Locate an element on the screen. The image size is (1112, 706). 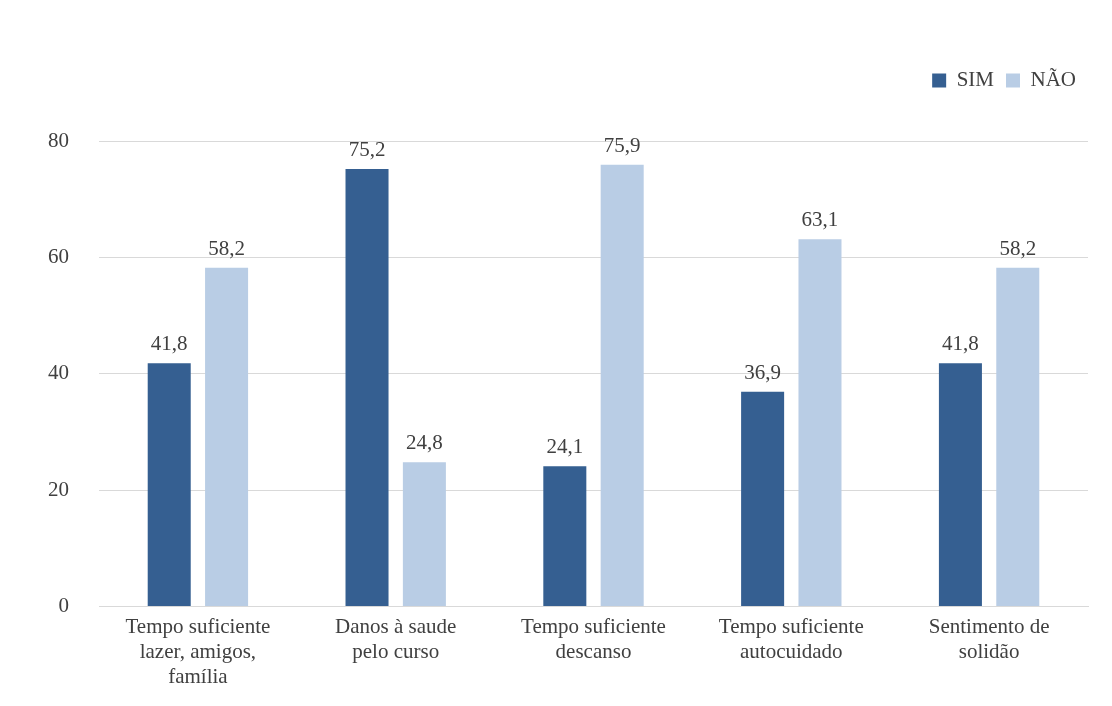
data-label: 63,1 is located at coordinates (820, 219).